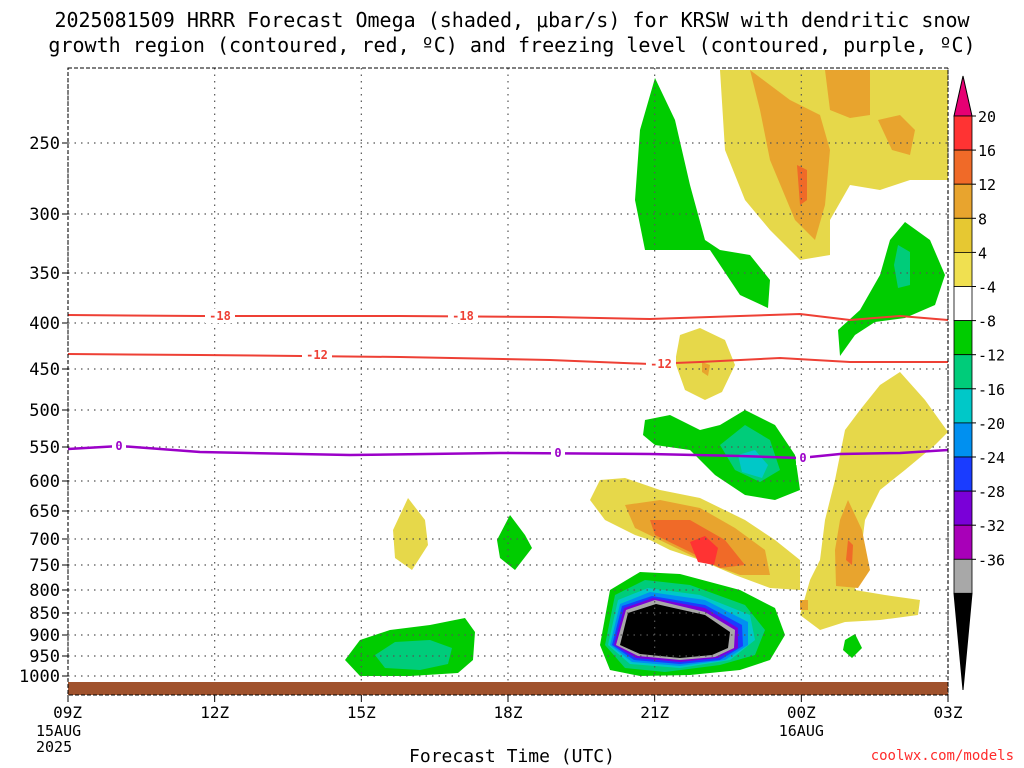  I want to click on colorbar-label: -4, so click(987, 288).